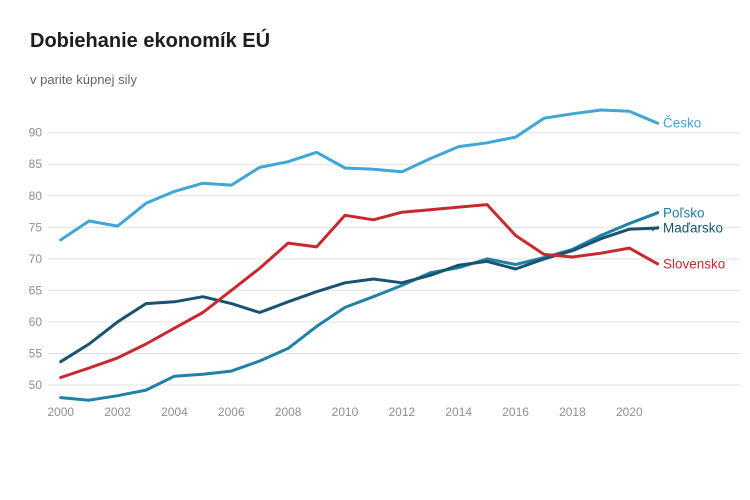 The image size is (750, 500). Describe the element at coordinates (83, 79) in the screenshot. I see `chart-subtitle: v parite kúpnej sily` at that location.